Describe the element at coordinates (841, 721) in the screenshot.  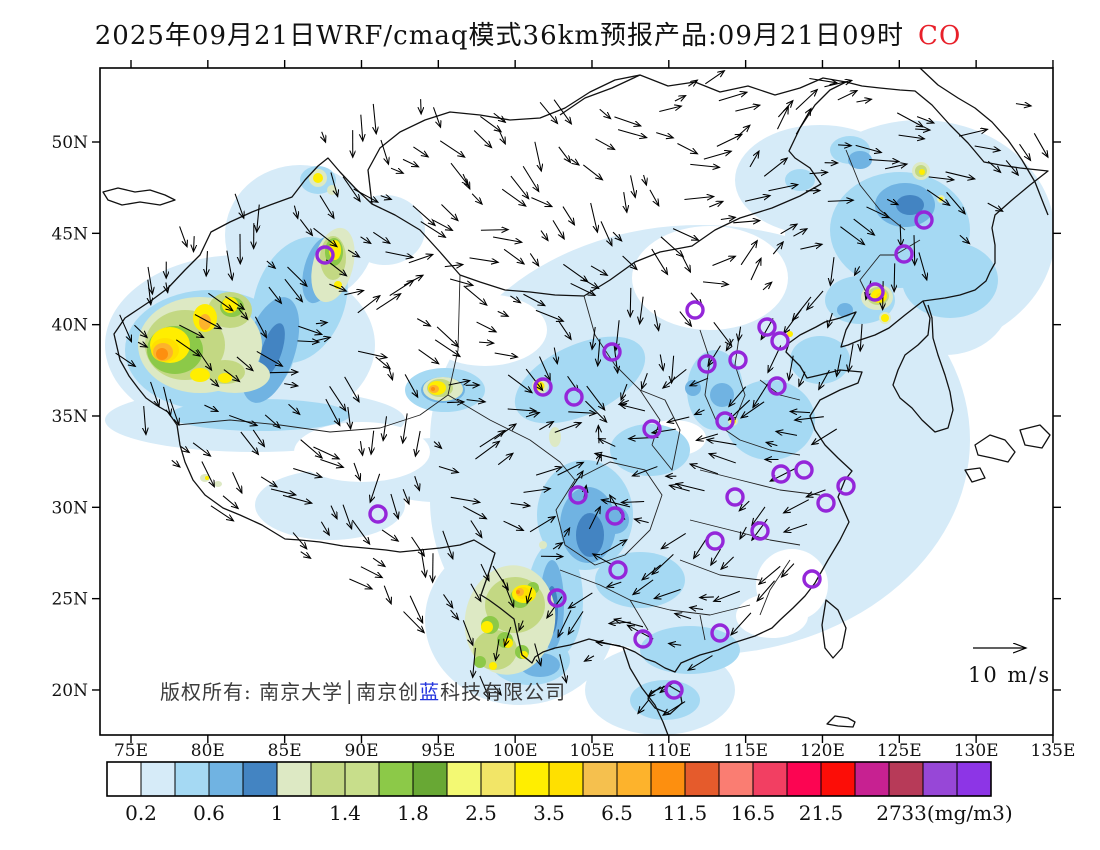
I see `south-island` at that location.